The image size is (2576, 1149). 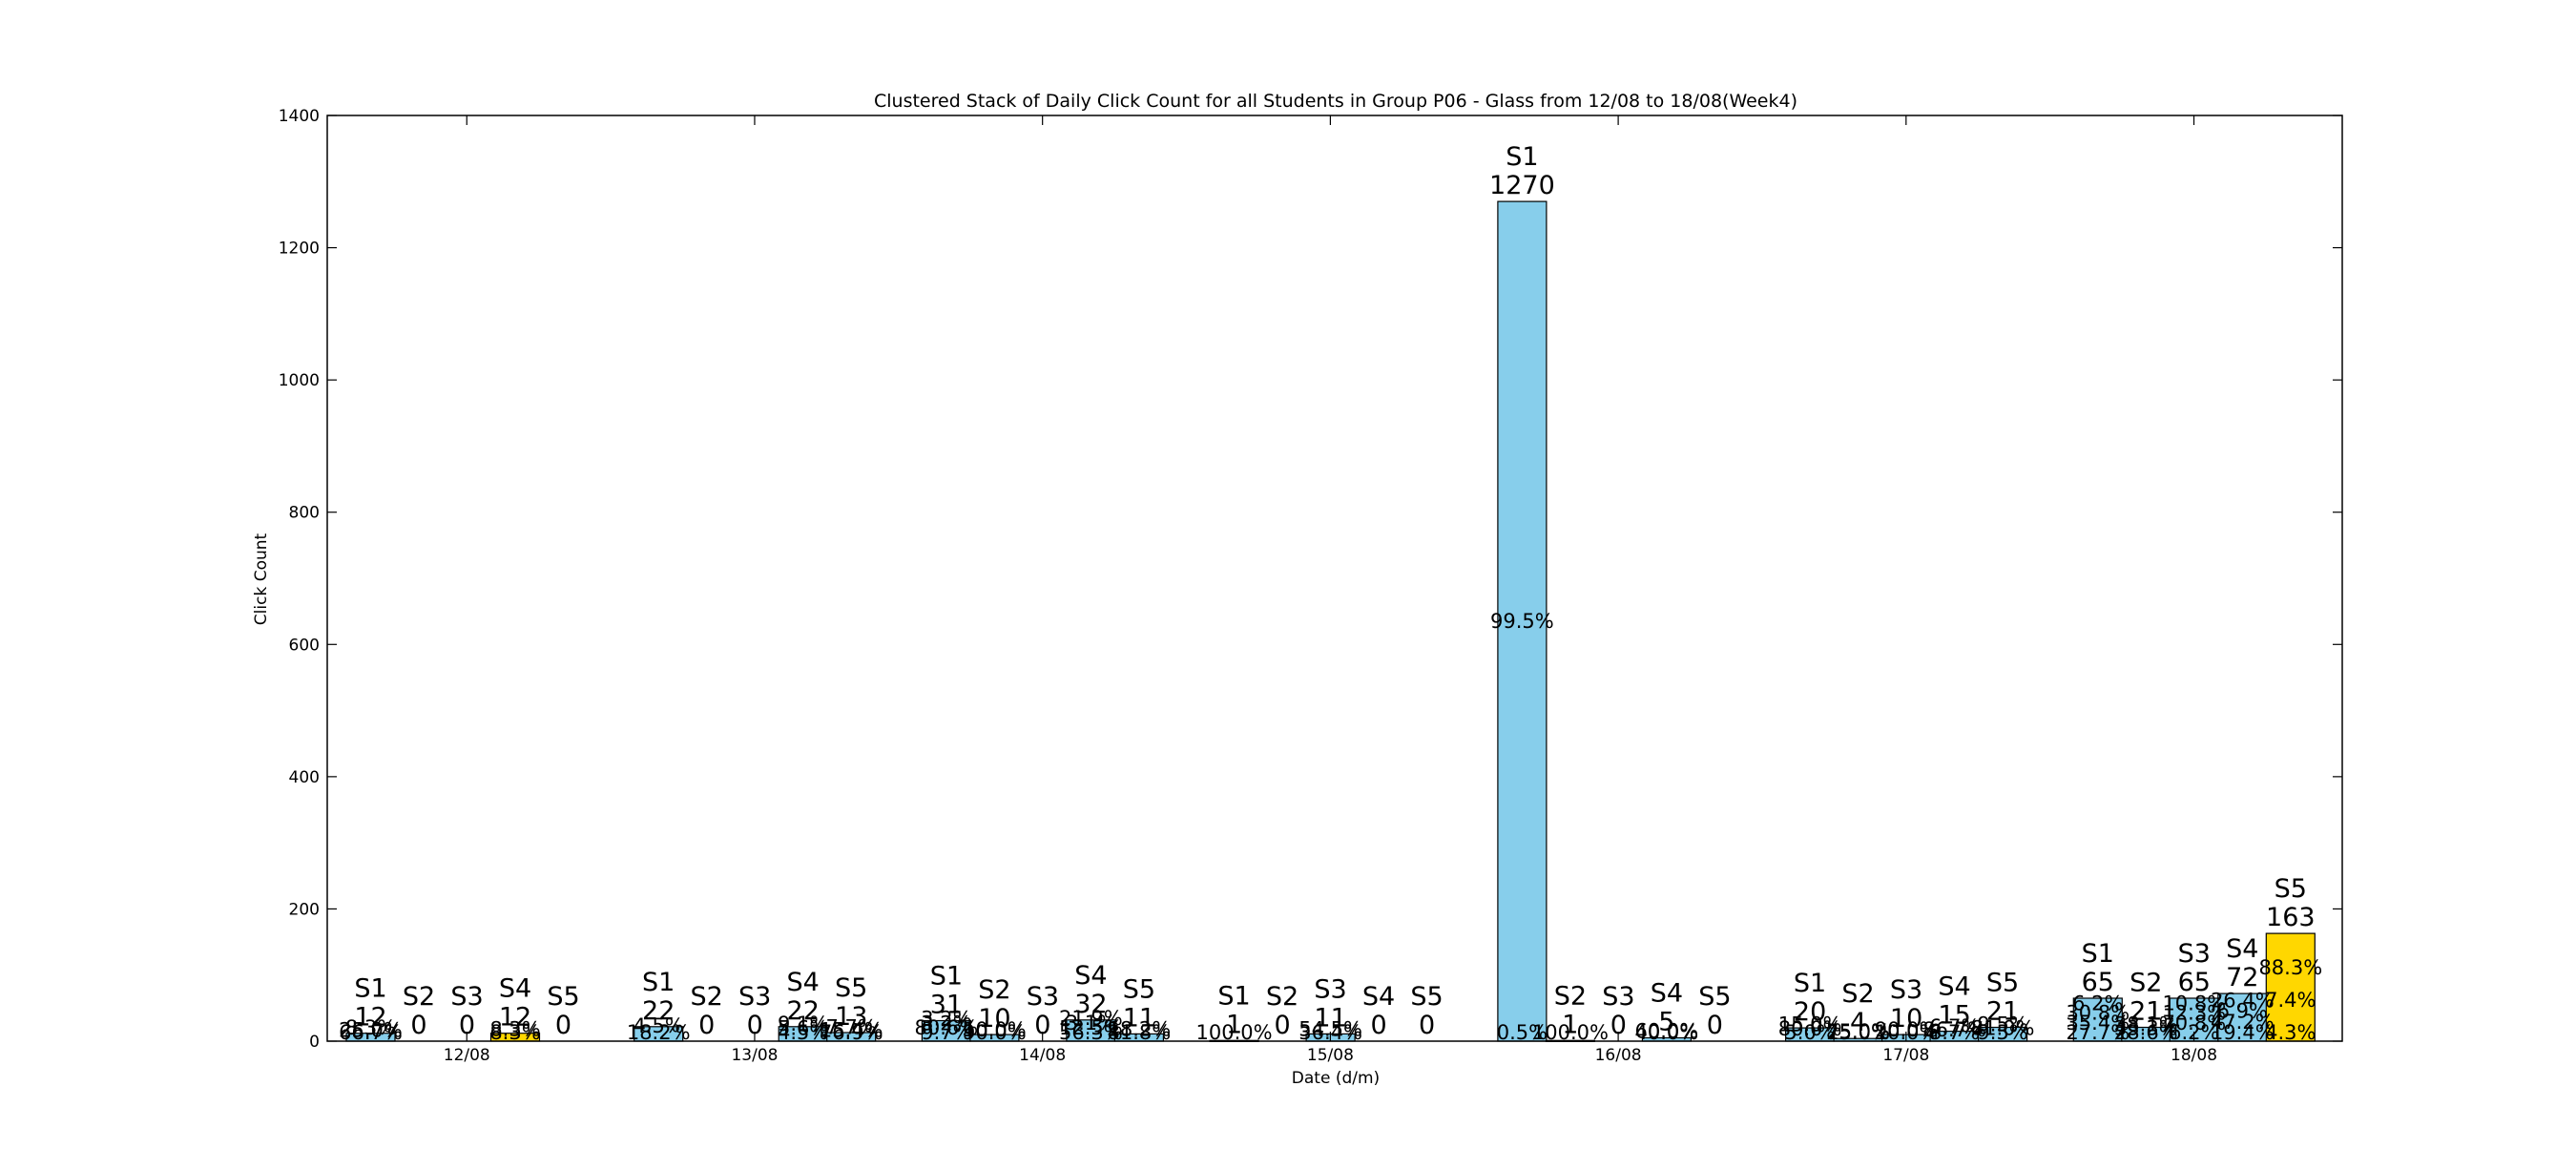 I want to click on segment-percent-label: 81.0%, so click(x=2003, y=1028).